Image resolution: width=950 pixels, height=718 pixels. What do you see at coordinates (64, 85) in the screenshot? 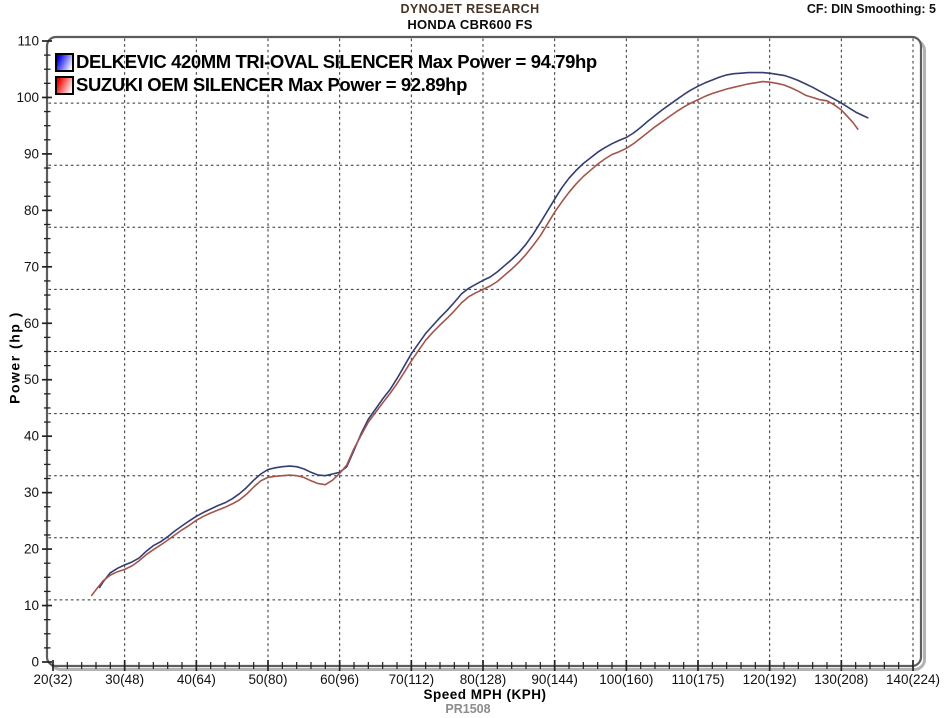
I see `suzuki-series-swatch` at bounding box center [64, 85].